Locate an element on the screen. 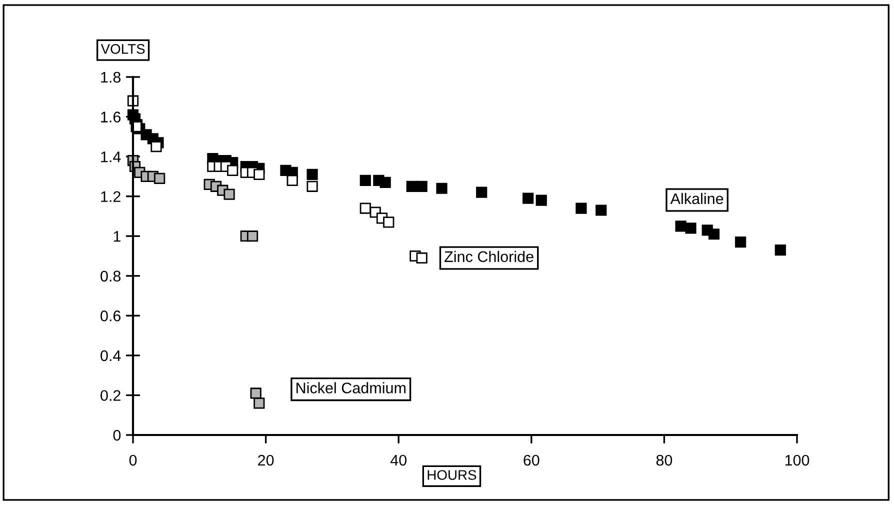 The height and width of the screenshot is (505, 894). x-tick-label: 20 is located at coordinates (266, 460).